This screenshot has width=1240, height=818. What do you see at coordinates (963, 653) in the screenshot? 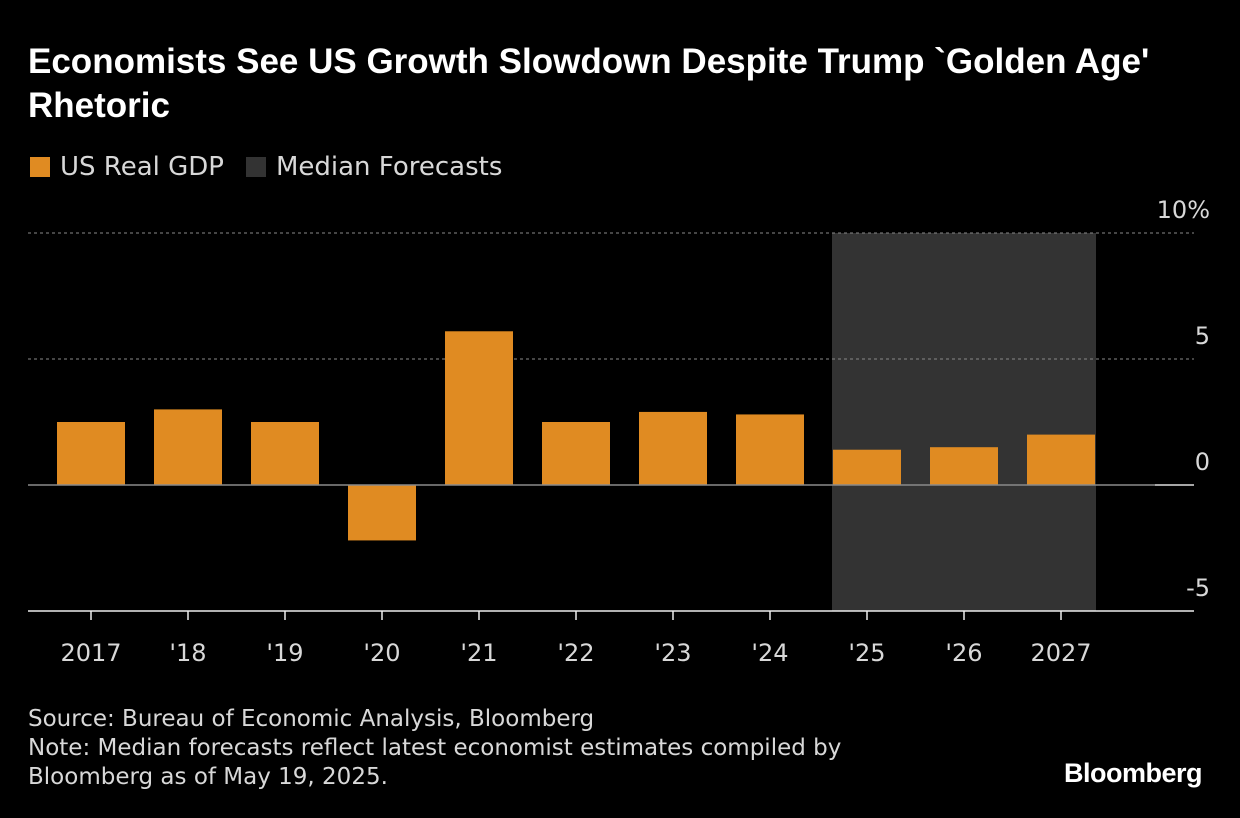
I see `x-tick-label: '26` at bounding box center [963, 653].